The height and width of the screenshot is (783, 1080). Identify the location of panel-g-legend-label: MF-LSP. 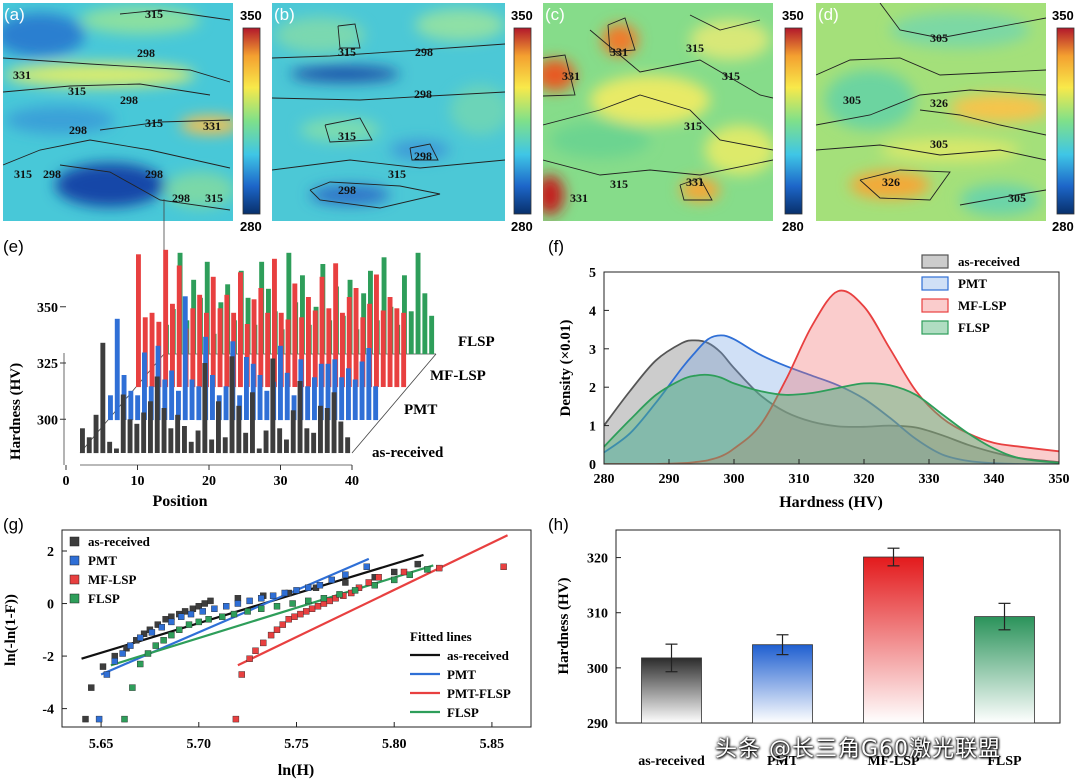
(112, 579).